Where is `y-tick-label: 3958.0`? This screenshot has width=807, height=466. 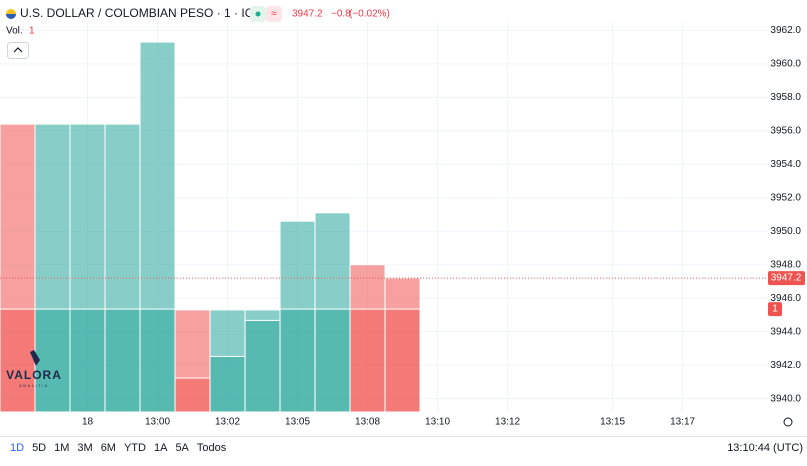
y-tick-label: 3958.0 is located at coordinates (785, 97).